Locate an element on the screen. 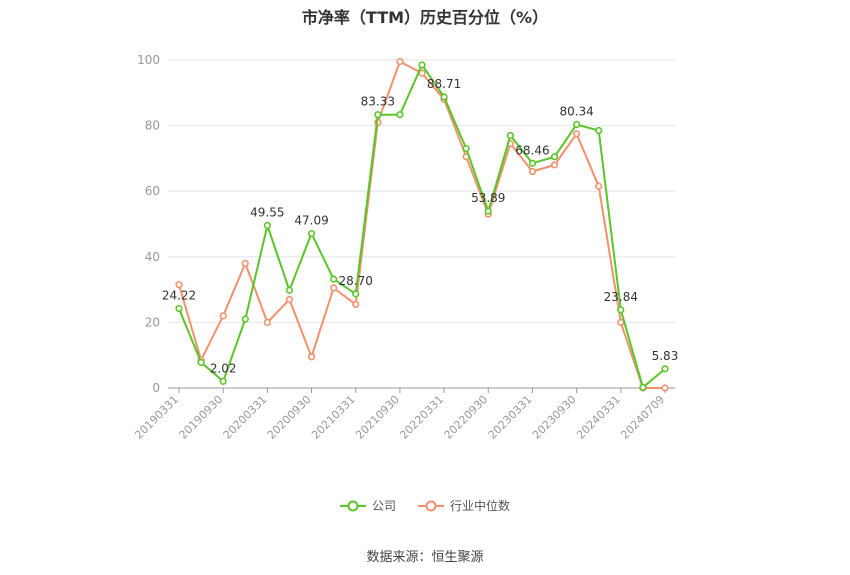 This screenshot has width=850, height=575. data-source: 数据来源：恒生聚源 is located at coordinates (425, 557).